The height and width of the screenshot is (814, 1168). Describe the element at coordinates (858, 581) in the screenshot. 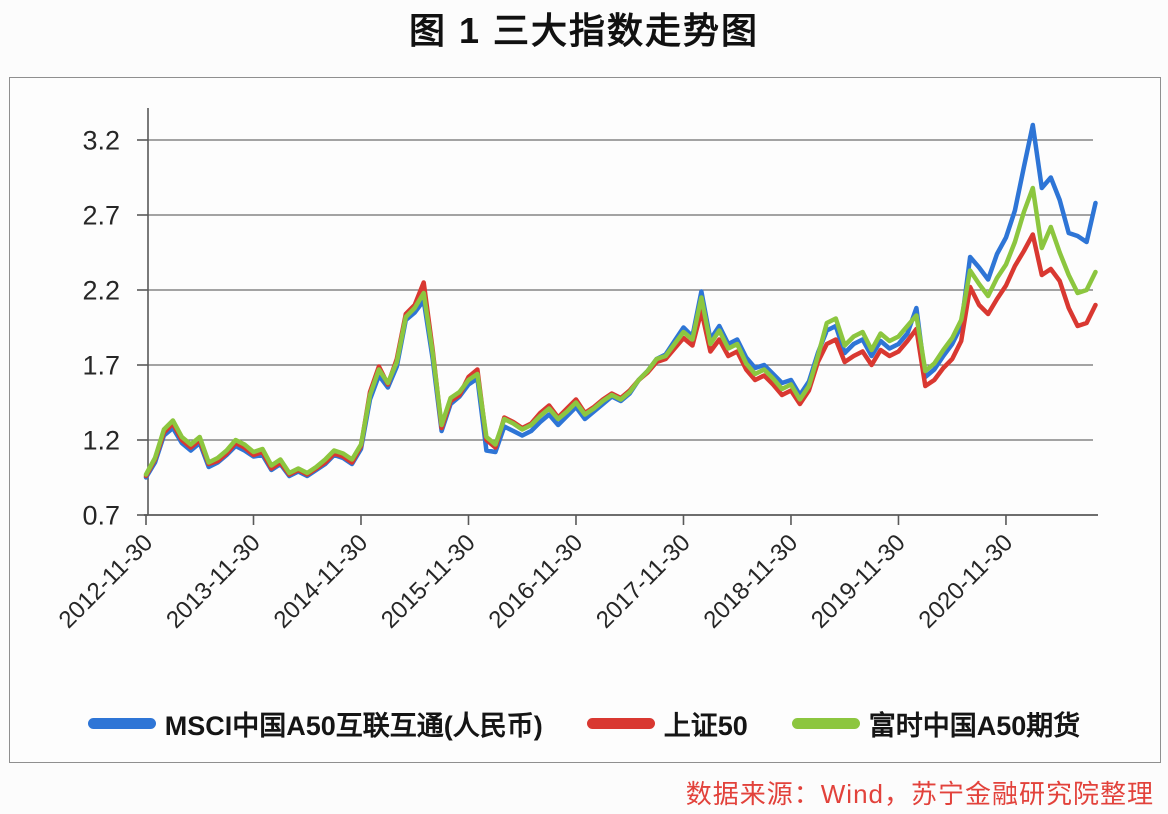

I see `x-tick-label: 2019-11-30` at that location.